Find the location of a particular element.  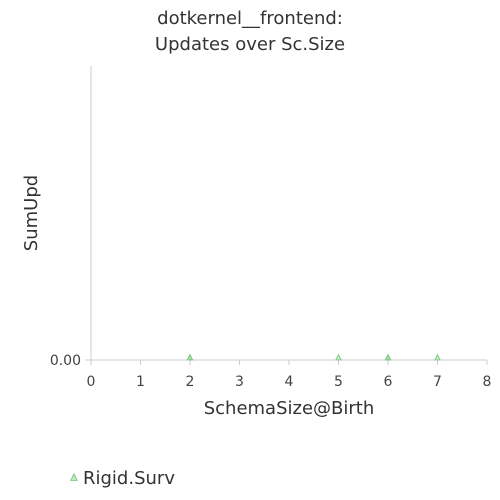

legend-label: Rigid.Surv is located at coordinates (129, 478).